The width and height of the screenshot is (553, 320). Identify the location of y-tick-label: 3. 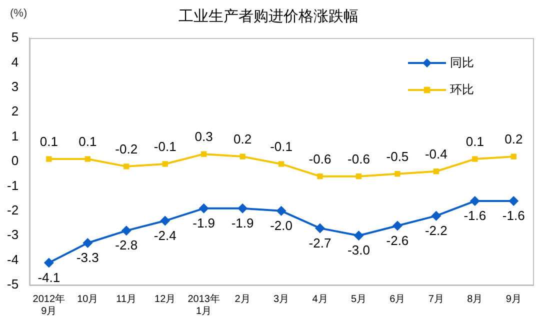
(15, 86).